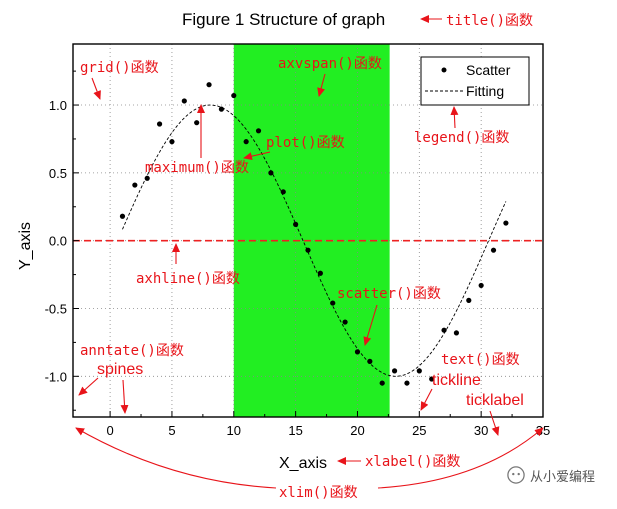  Describe the element at coordinates (58, 173) in the screenshot. I see `y-tick-label-1: 0.5` at that location.